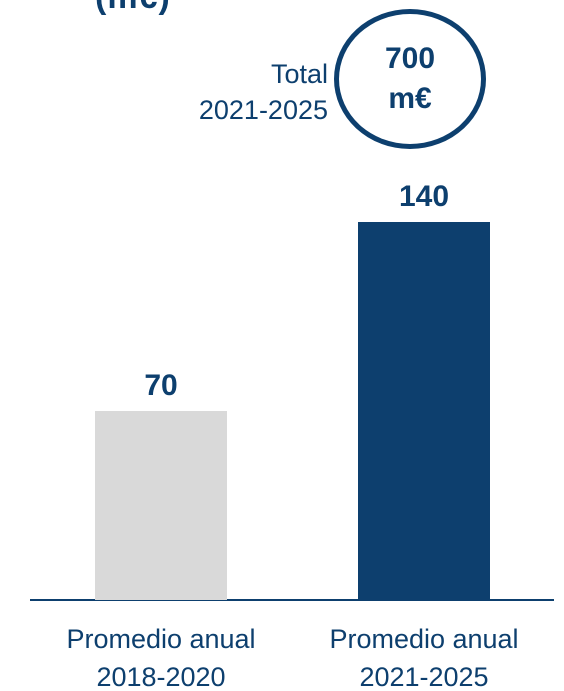  What do you see at coordinates (161, 655) in the screenshot?
I see `category-label-2018-2020: Promedio anual 2018-2020` at bounding box center [161, 655].